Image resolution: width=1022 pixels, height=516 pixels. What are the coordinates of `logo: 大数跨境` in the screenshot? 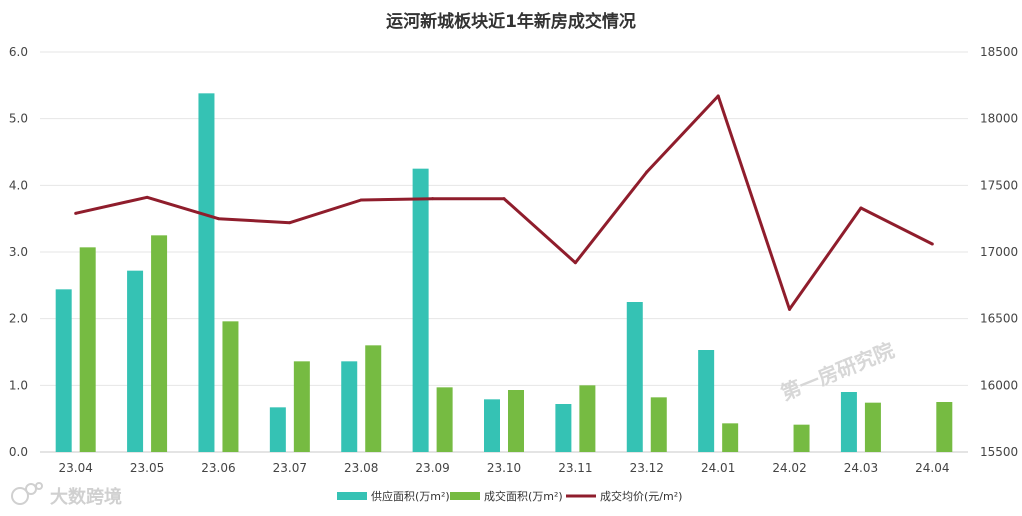 It's located at (66, 495).